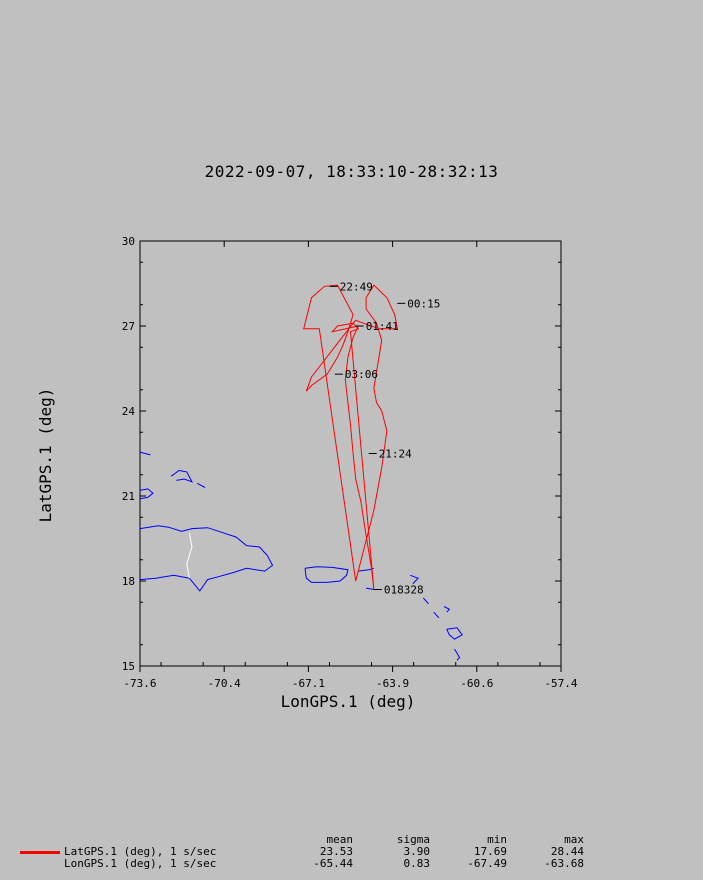 This screenshot has width=703, height=880. I want to click on stats-row-label: LonGPS.1 (deg), 1 s/sec, so click(140, 863).